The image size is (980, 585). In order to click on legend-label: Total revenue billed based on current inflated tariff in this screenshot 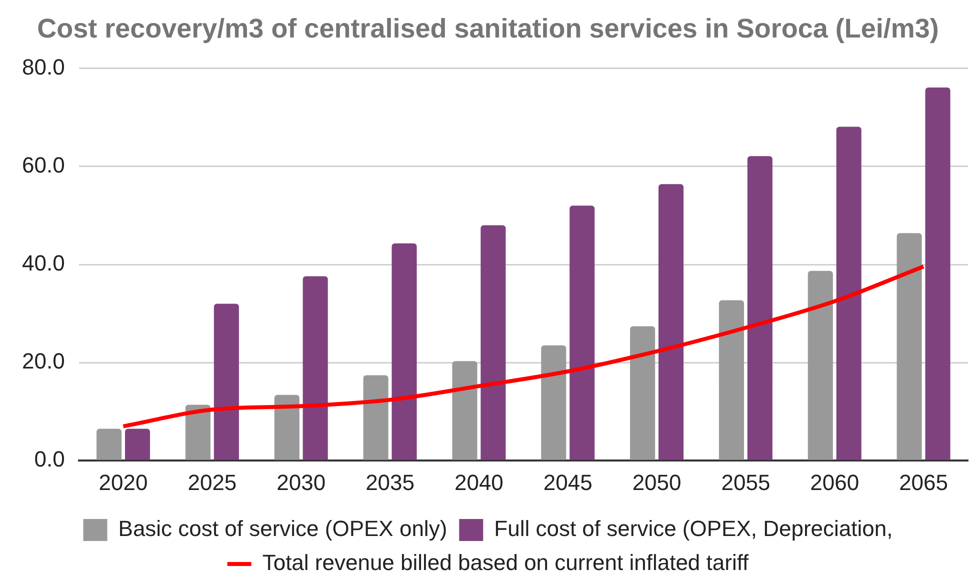, I will do `click(506, 563)`.